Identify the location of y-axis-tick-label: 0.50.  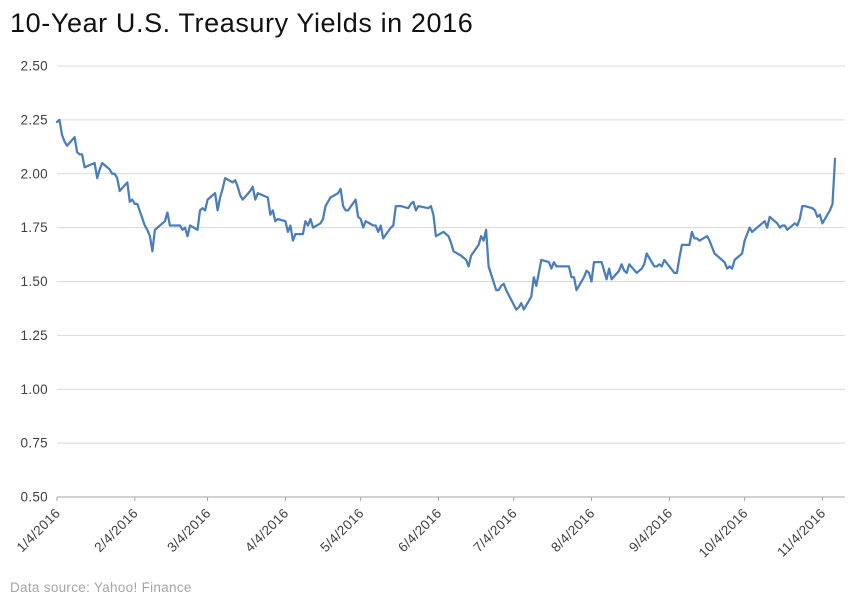
(34, 497).